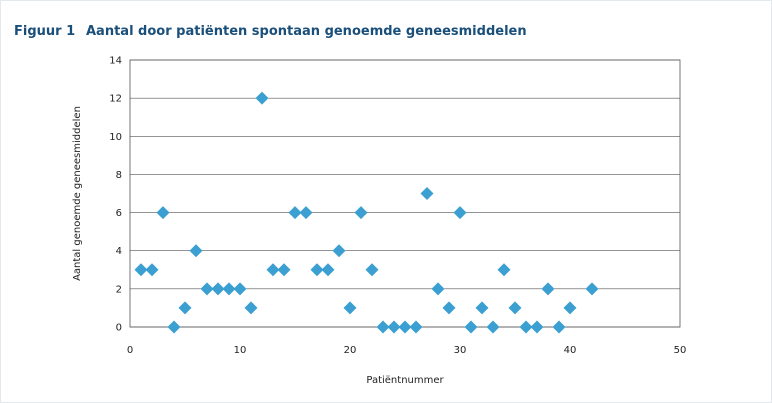  I want to click on y-axis-label: Aantal genoemde geneesmiddelen, so click(77, 193).